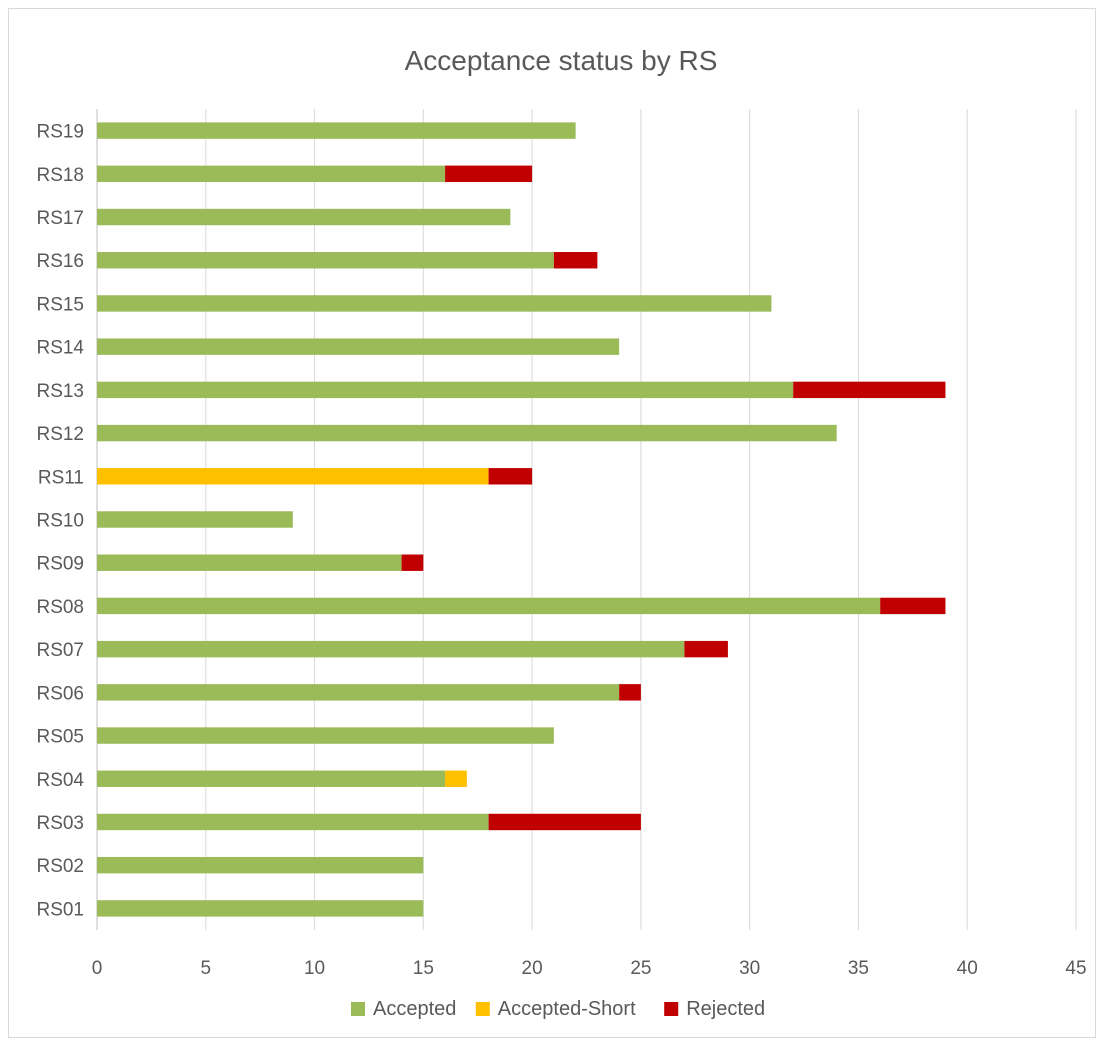 The width and height of the screenshot is (1105, 1048). What do you see at coordinates (358, 692) in the screenshot?
I see `bar-rs06-accepted` at bounding box center [358, 692].